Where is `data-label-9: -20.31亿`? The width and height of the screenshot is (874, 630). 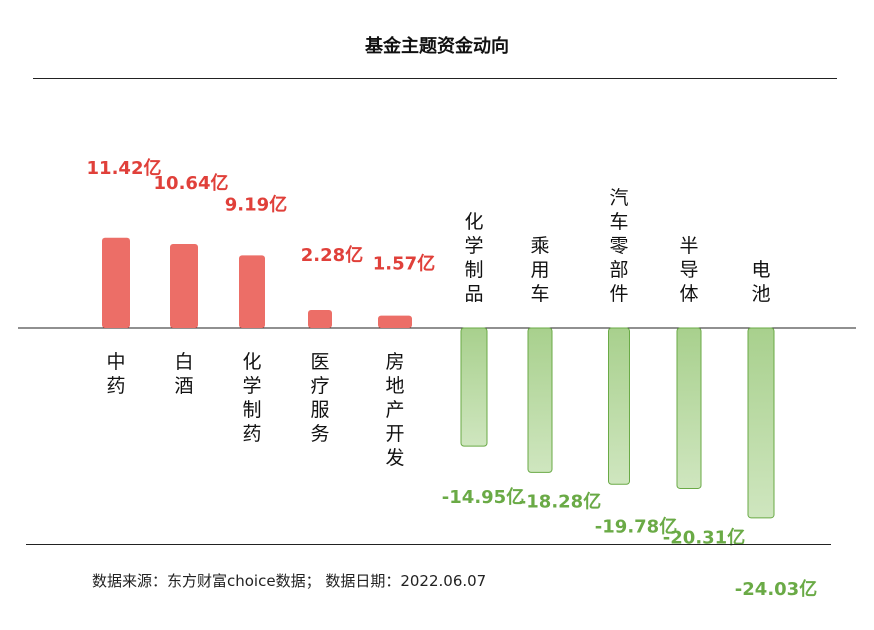
data-label-9: -20.31亿 is located at coordinates (704, 537).